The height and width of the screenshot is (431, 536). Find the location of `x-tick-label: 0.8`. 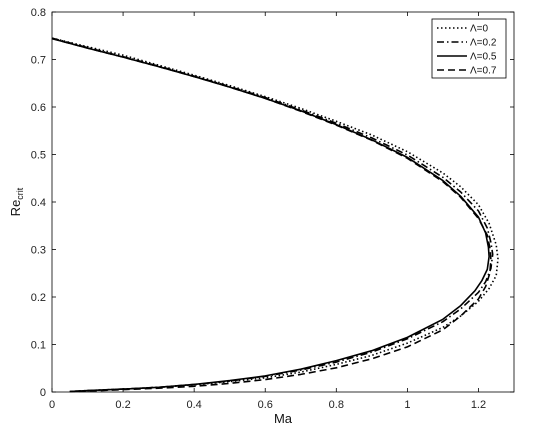

x-tick-label: 0.8 is located at coordinates (336, 405).